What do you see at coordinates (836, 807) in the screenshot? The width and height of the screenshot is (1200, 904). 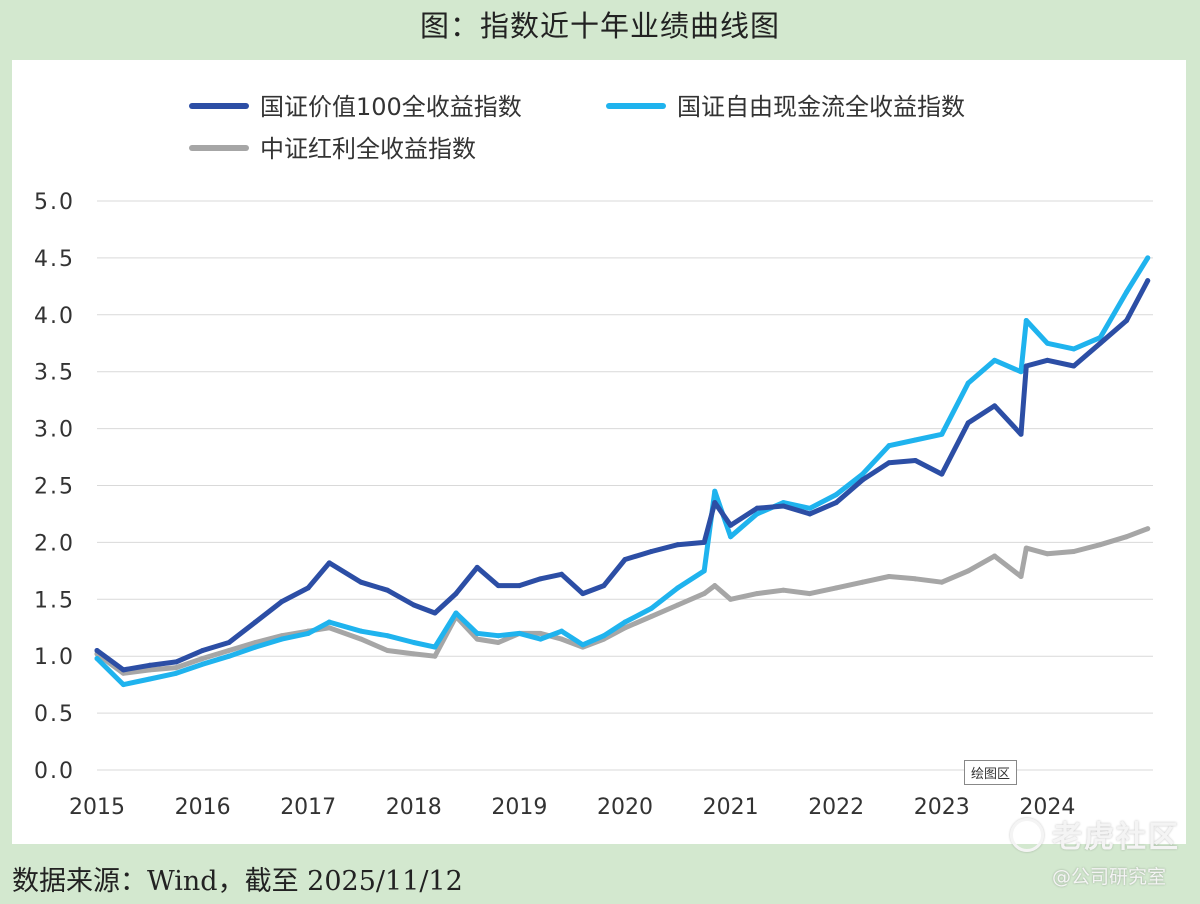 I see `x-tick-label: 2022` at bounding box center [836, 807].